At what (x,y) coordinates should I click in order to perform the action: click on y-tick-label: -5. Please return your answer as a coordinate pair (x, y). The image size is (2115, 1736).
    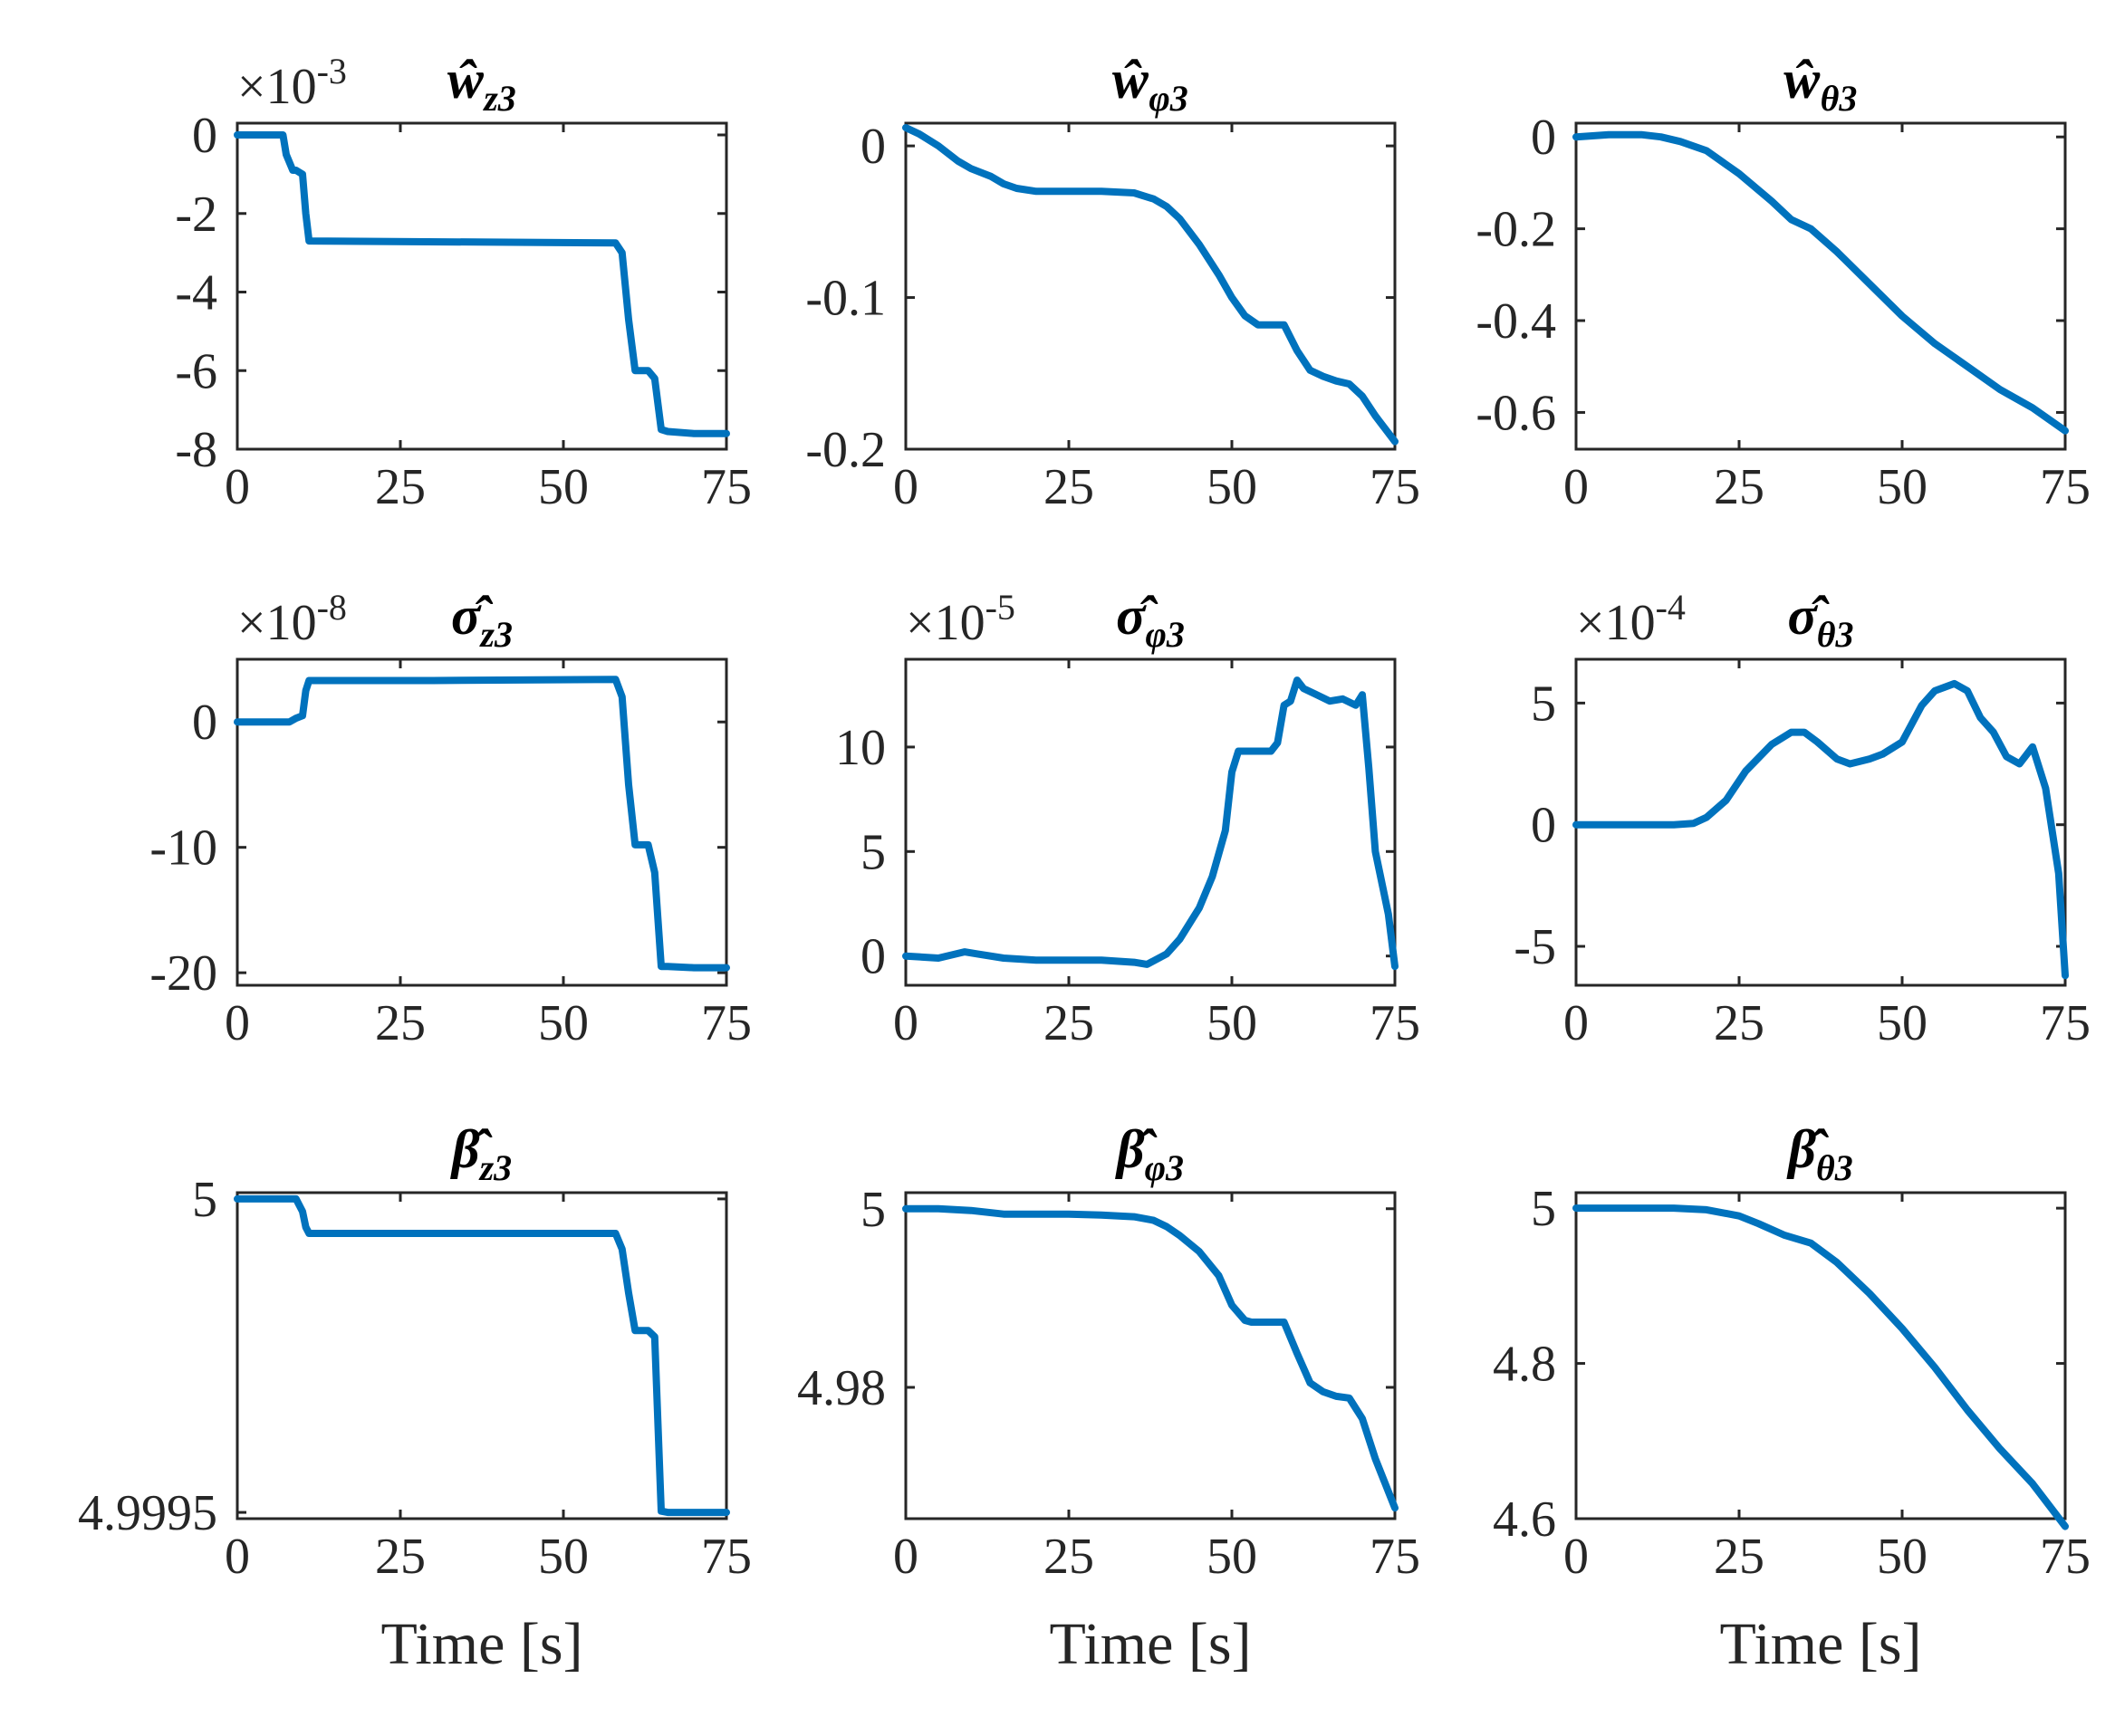
    Looking at the image, I should click on (1535, 947).